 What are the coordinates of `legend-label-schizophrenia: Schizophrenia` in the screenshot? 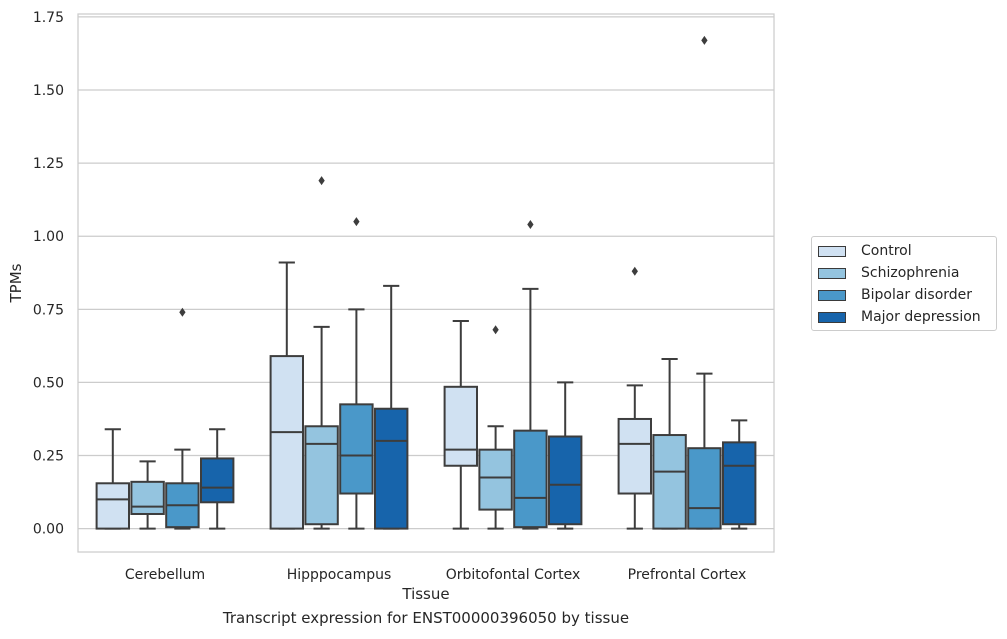 It's located at (910, 273).